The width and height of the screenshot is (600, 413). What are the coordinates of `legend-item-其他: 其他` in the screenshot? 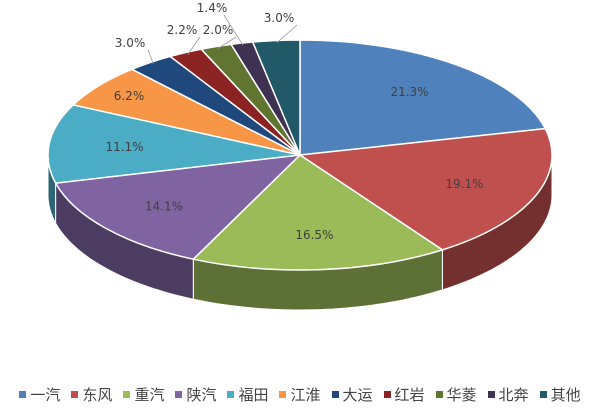 It's located at (560, 394).